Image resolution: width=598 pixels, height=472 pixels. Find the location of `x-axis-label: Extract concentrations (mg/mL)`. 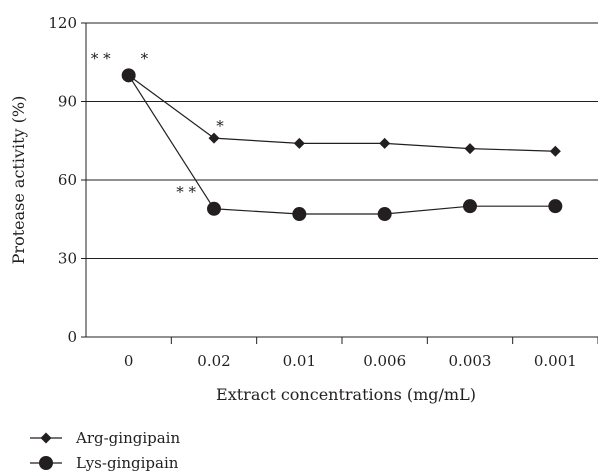

x-axis-label: Extract concentrations (mg/mL) is located at coordinates (346, 394).